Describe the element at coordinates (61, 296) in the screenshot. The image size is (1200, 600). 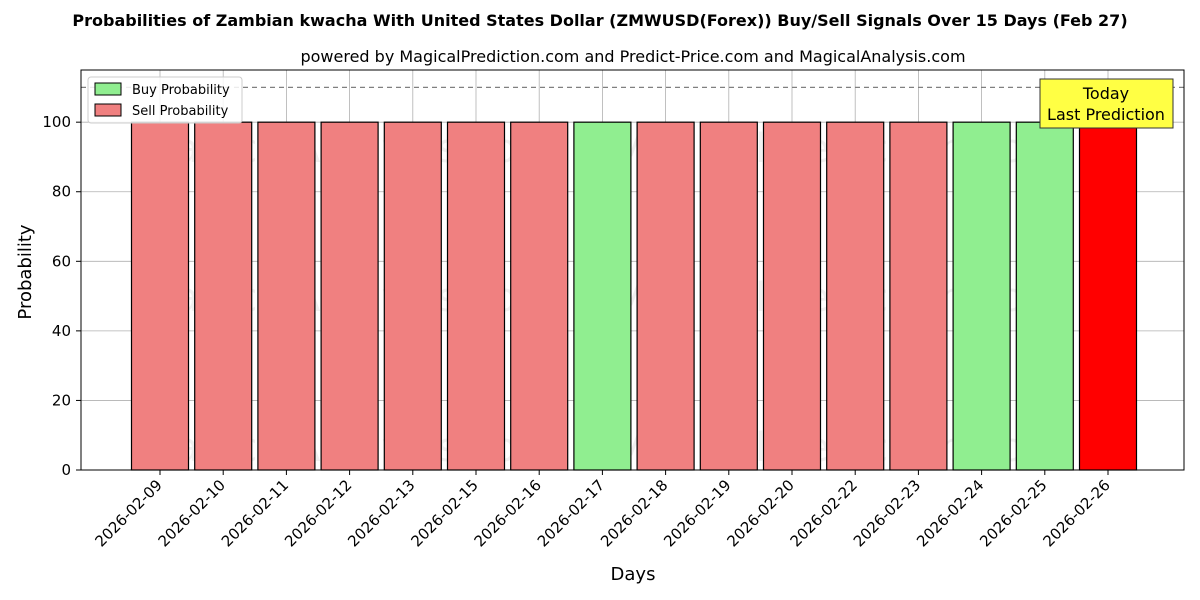
I see `y-axis: 0 20 40 60 80 100` at that location.